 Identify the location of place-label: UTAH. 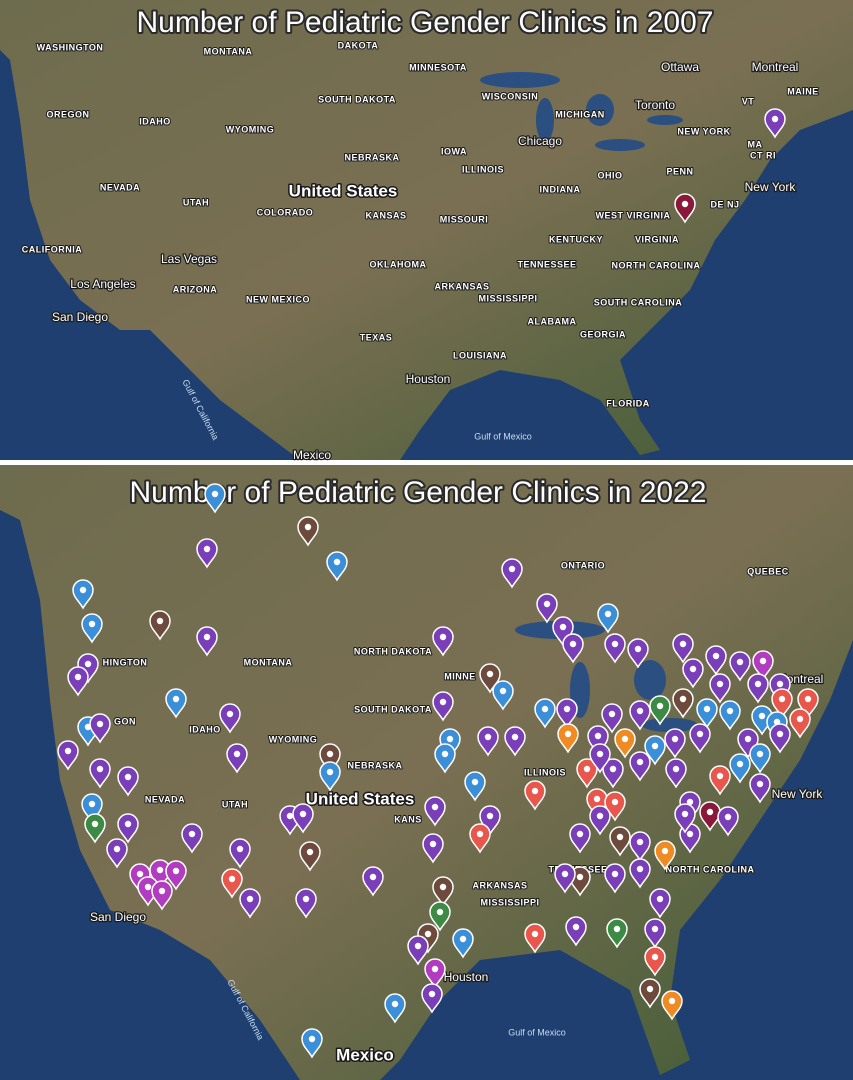
(196, 202).